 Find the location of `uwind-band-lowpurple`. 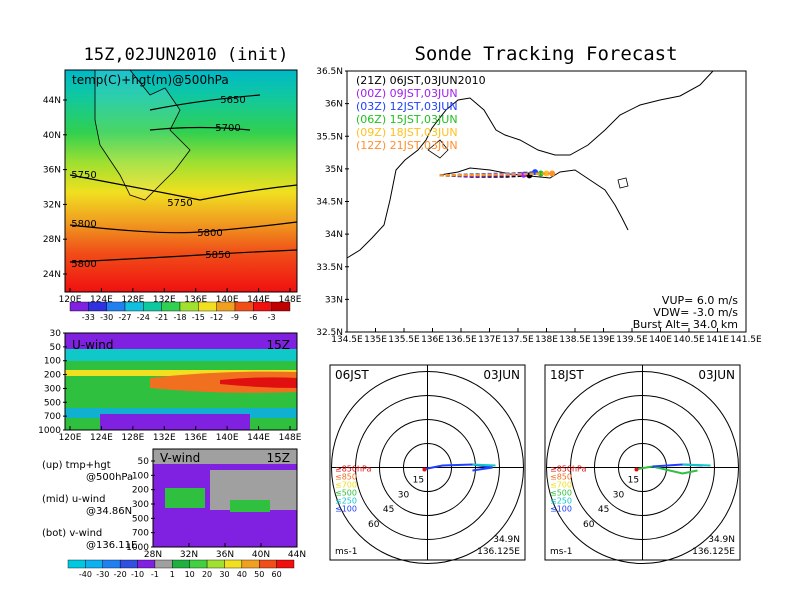

uwind-band-lowpurple is located at coordinates (175, 422).